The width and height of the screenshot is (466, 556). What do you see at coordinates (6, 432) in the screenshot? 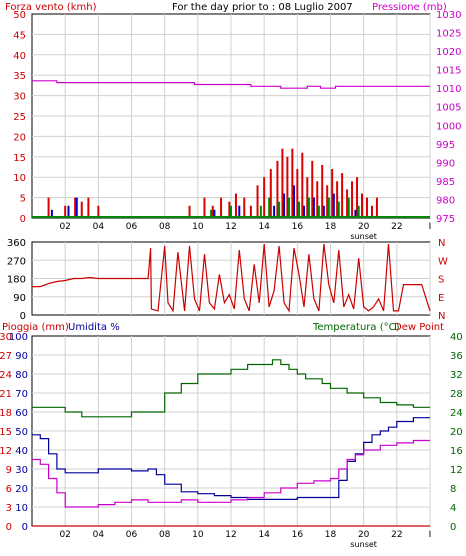
I see `rain-tick-label: 15` at bounding box center [6, 432].